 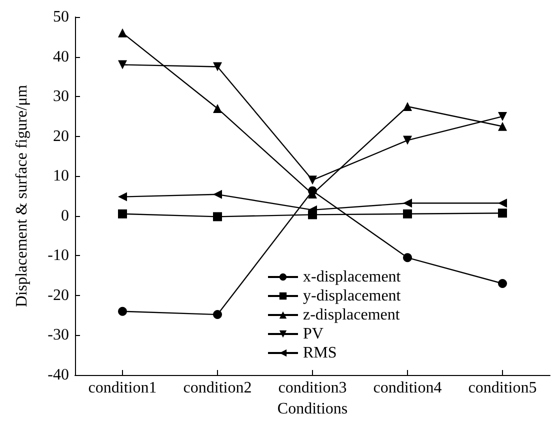 I want to click on y-tick-label: 50, so click(x=61, y=17).